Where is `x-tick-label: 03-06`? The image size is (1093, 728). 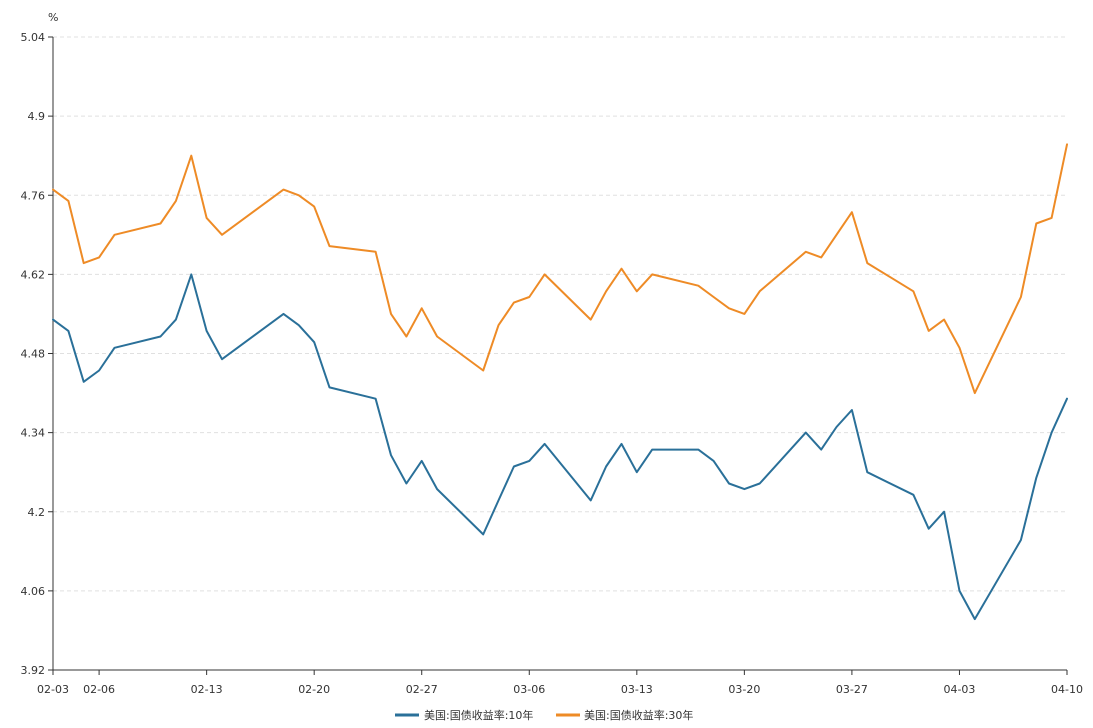
x-tick-label: 03-06 is located at coordinates (529, 689).